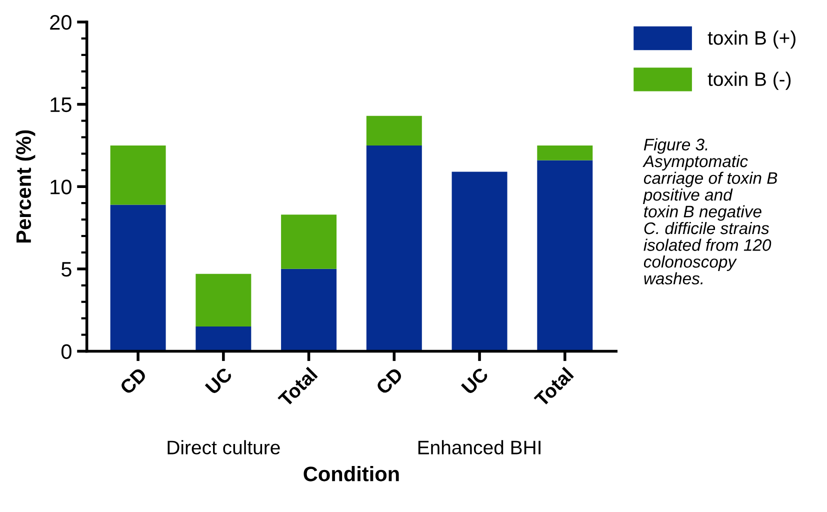  Describe the element at coordinates (351, 474) in the screenshot. I see `x-axis-title: Condition` at that location.